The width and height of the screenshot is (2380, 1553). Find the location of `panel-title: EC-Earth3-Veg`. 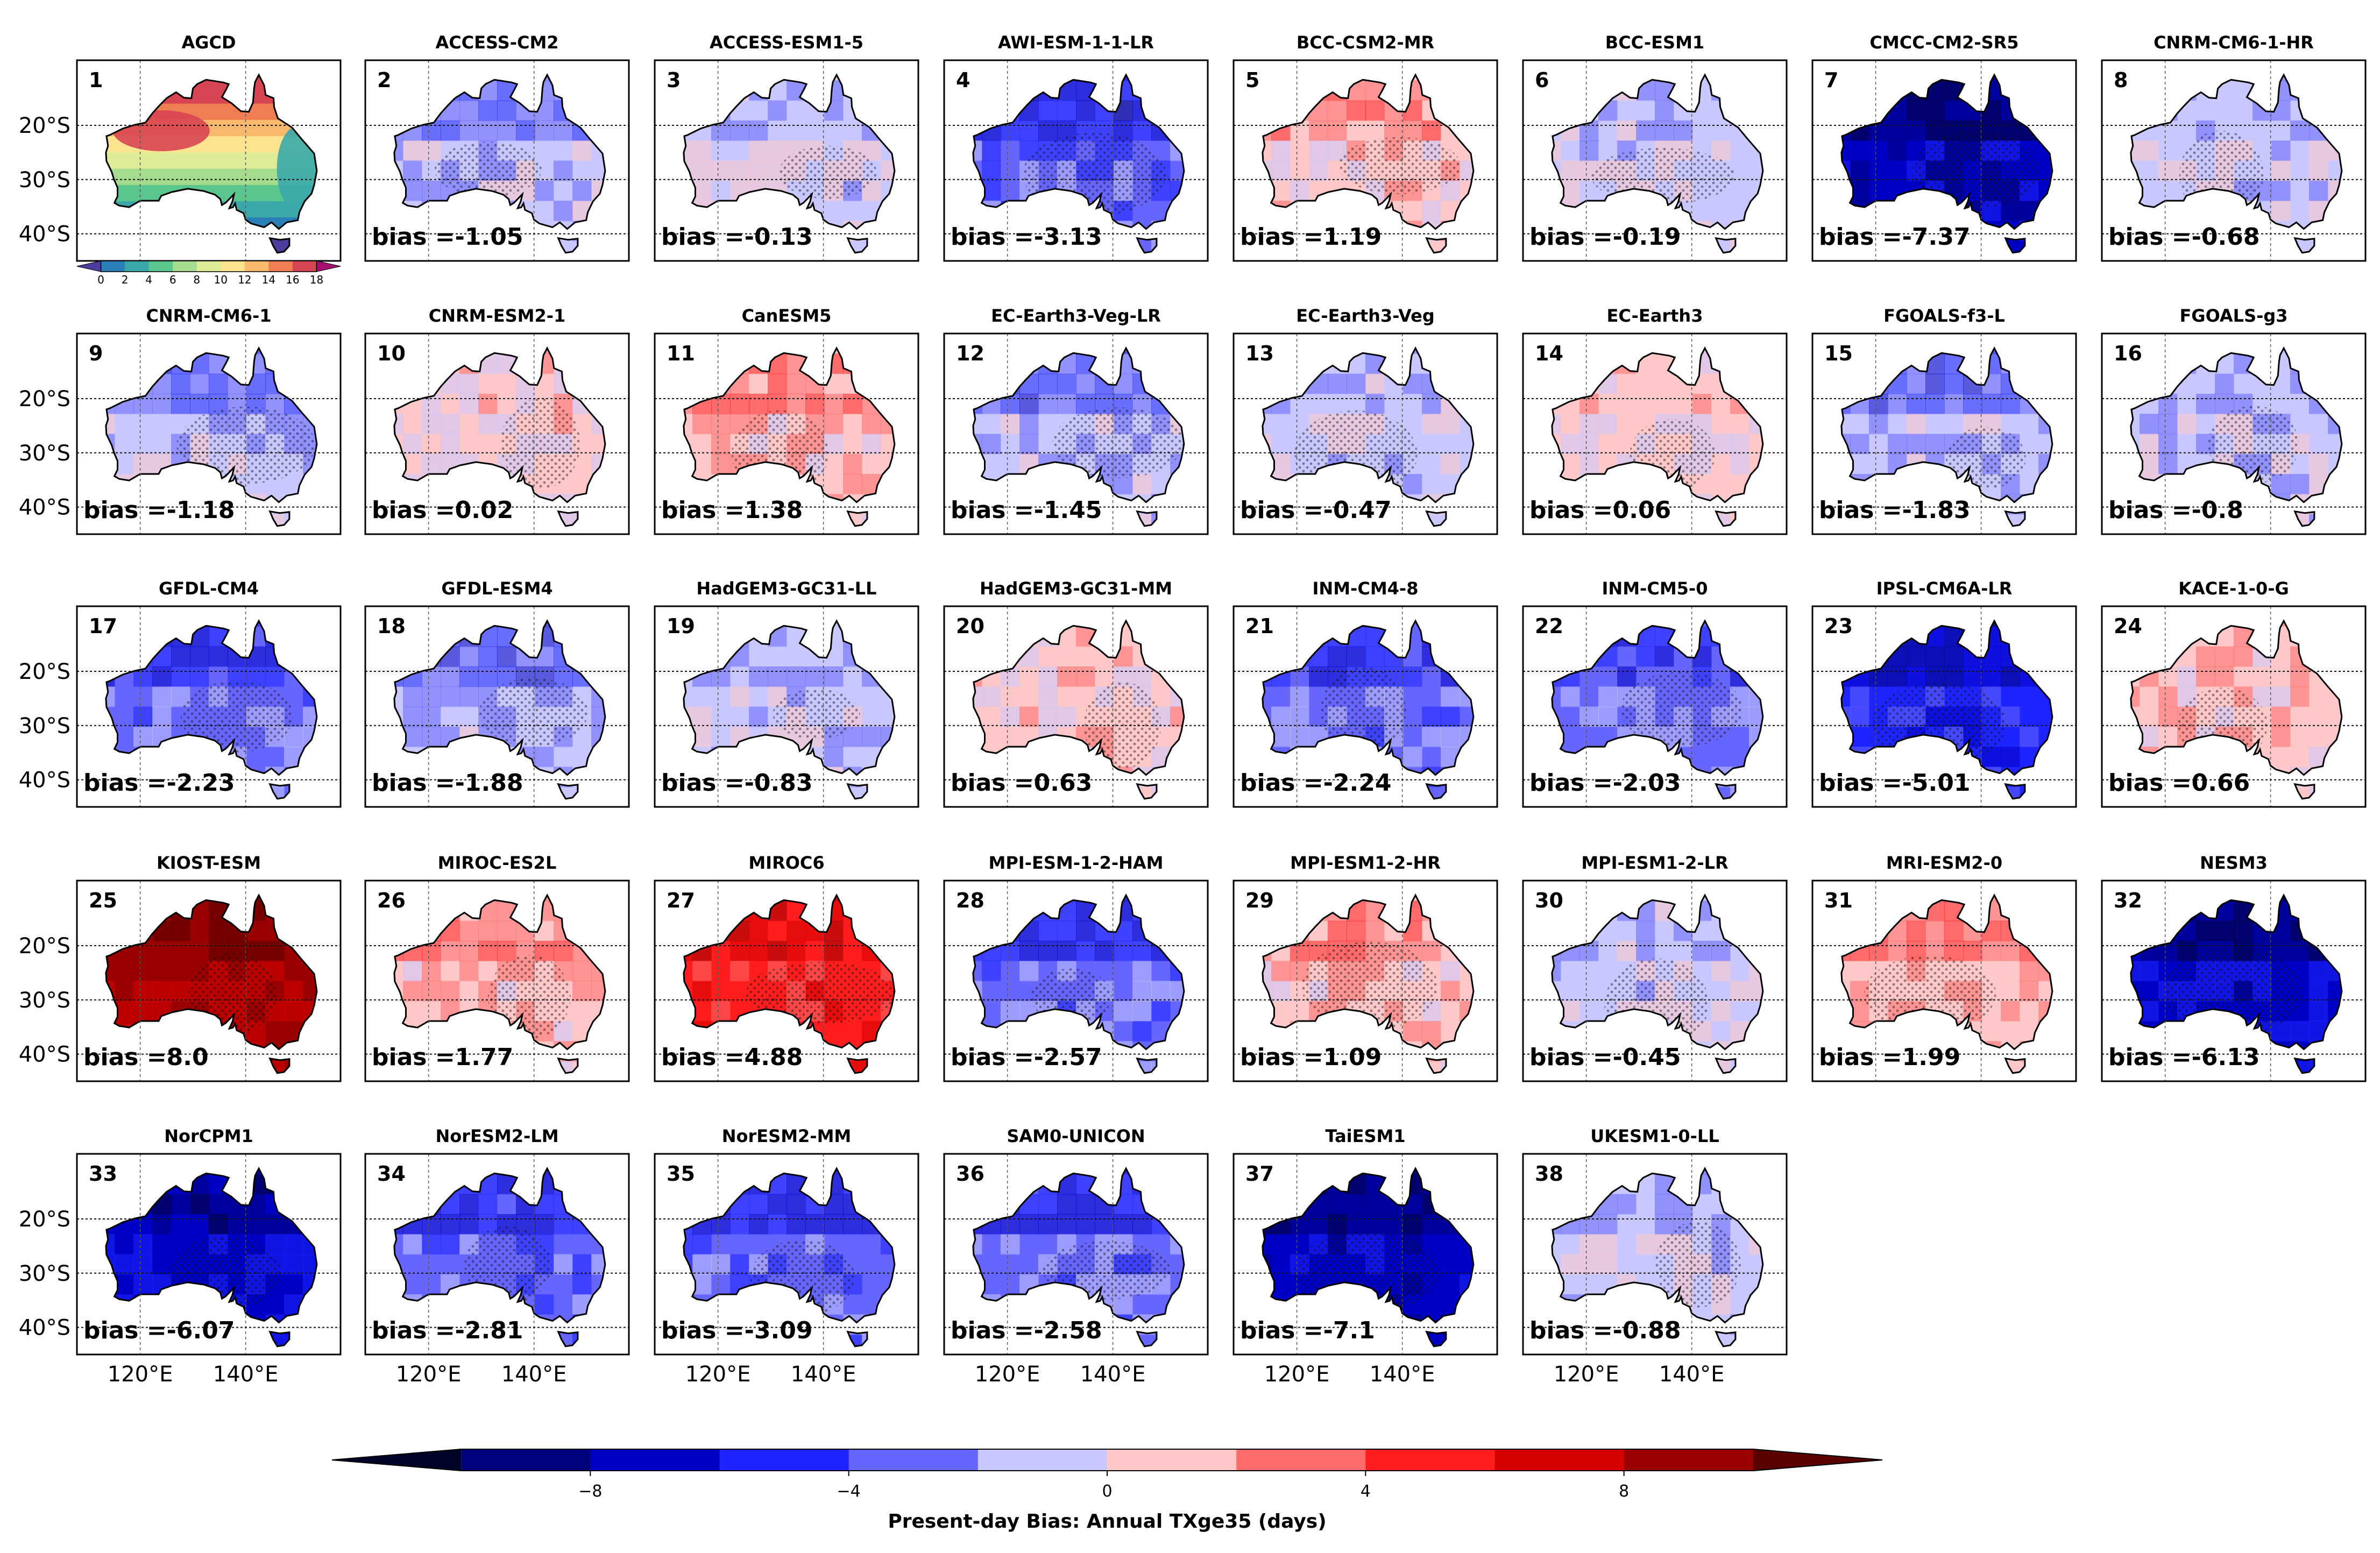

panel-title: EC-Earth3-Veg is located at coordinates (1365, 316).